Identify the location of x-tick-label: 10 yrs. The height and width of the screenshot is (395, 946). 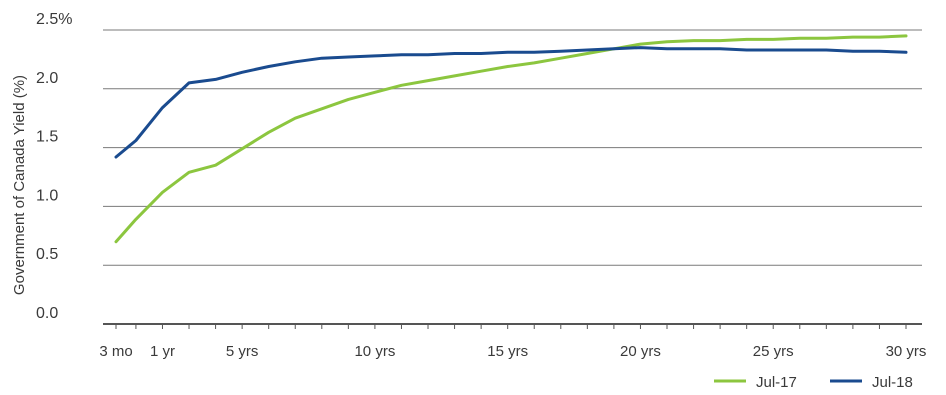
(374, 351).